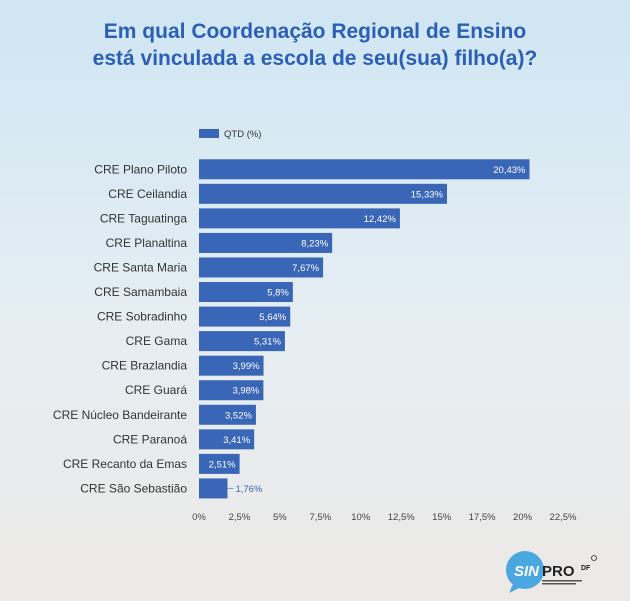  What do you see at coordinates (267, 342) in the screenshot?
I see `data-label: 5,31%` at bounding box center [267, 342].